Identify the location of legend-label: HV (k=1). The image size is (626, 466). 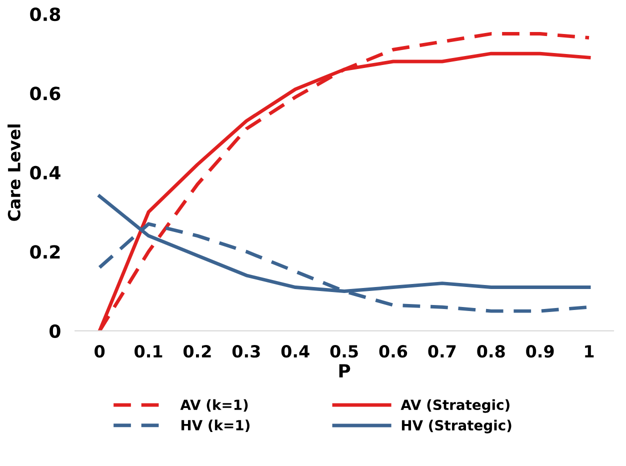
(216, 426).